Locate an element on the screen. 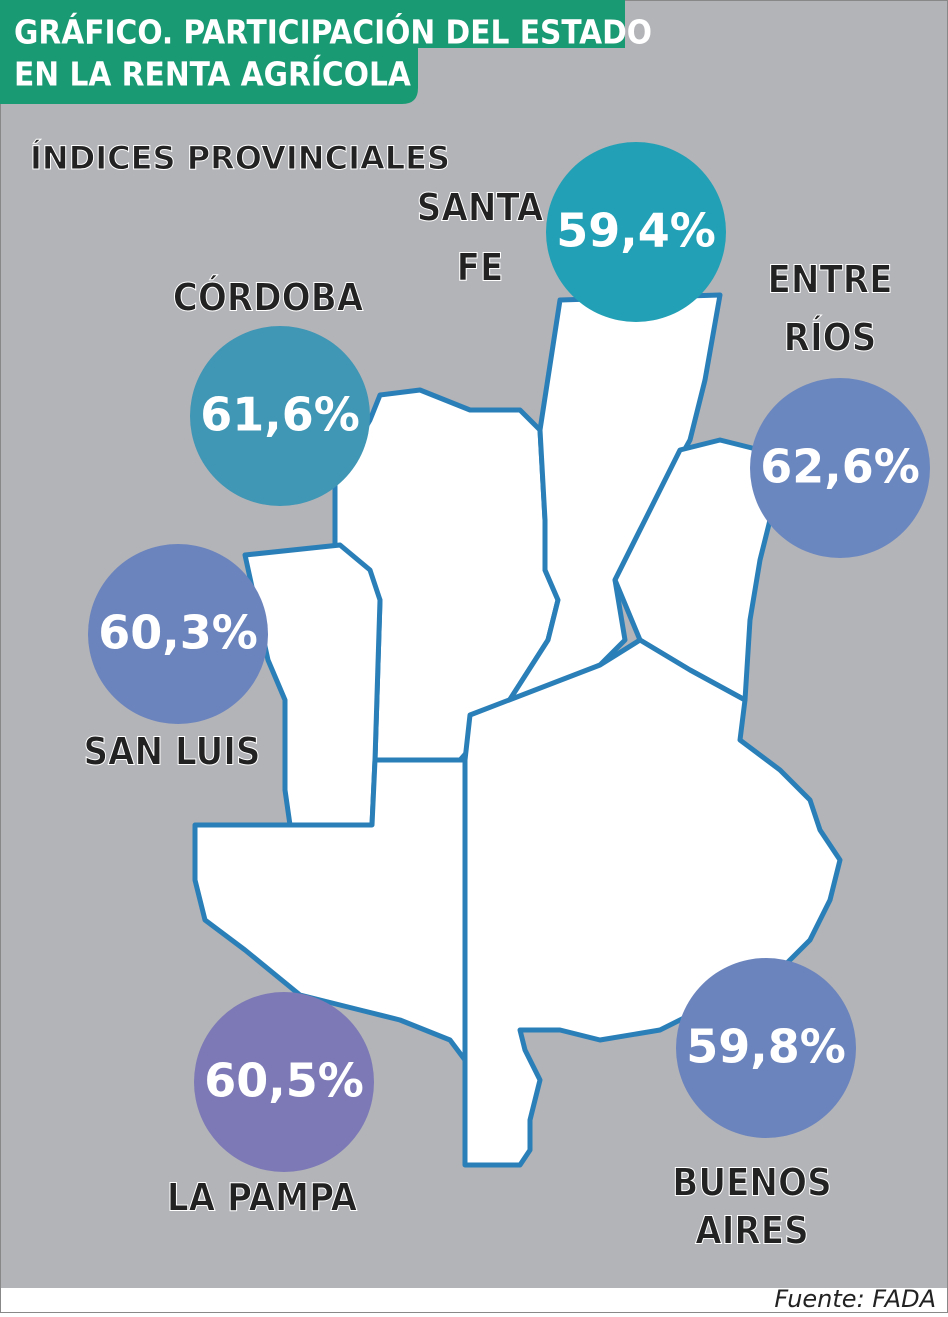 Image resolution: width=948 pixels, height=1317 pixels. province-name: FE is located at coordinates (480, 268).